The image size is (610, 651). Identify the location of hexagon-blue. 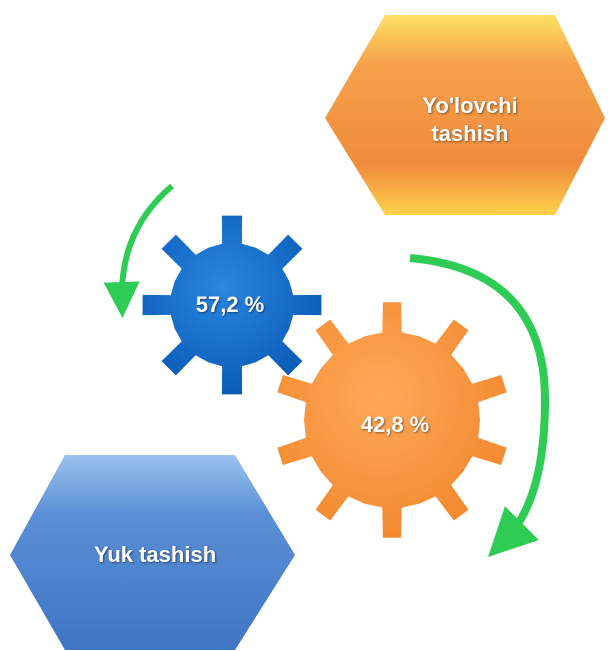
(152, 552).